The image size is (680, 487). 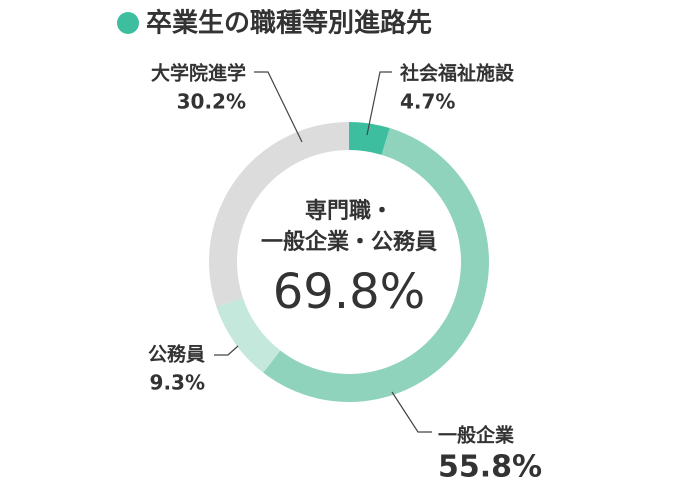 I want to click on value-label: 55.8%, so click(x=490, y=467).